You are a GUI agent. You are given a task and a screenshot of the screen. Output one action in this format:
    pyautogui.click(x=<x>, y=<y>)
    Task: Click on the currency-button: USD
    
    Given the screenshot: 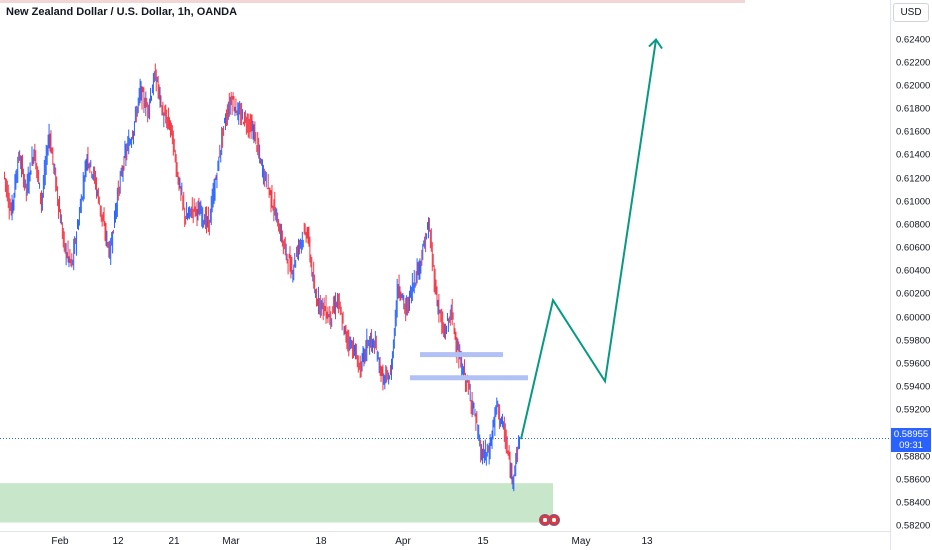 What is the action you would take?
    pyautogui.click(x=911, y=12)
    